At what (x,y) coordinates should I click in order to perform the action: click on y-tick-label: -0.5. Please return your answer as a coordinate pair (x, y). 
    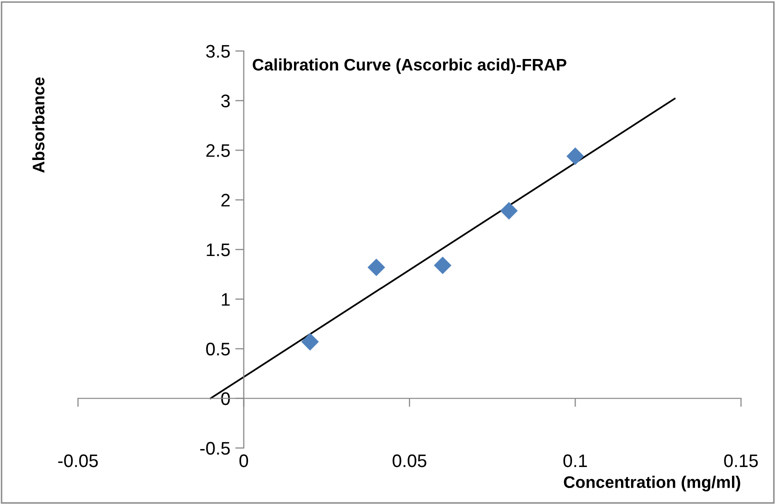
    Looking at the image, I should click on (215, 448).